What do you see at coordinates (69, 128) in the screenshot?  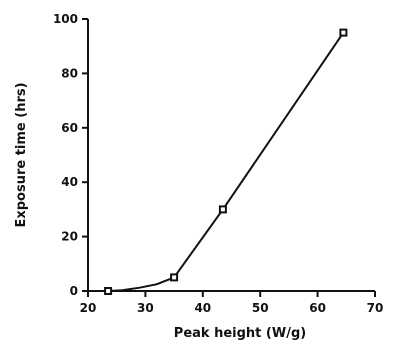 I see `y-tick-label-60: 60` at bounding box center [69, 128].